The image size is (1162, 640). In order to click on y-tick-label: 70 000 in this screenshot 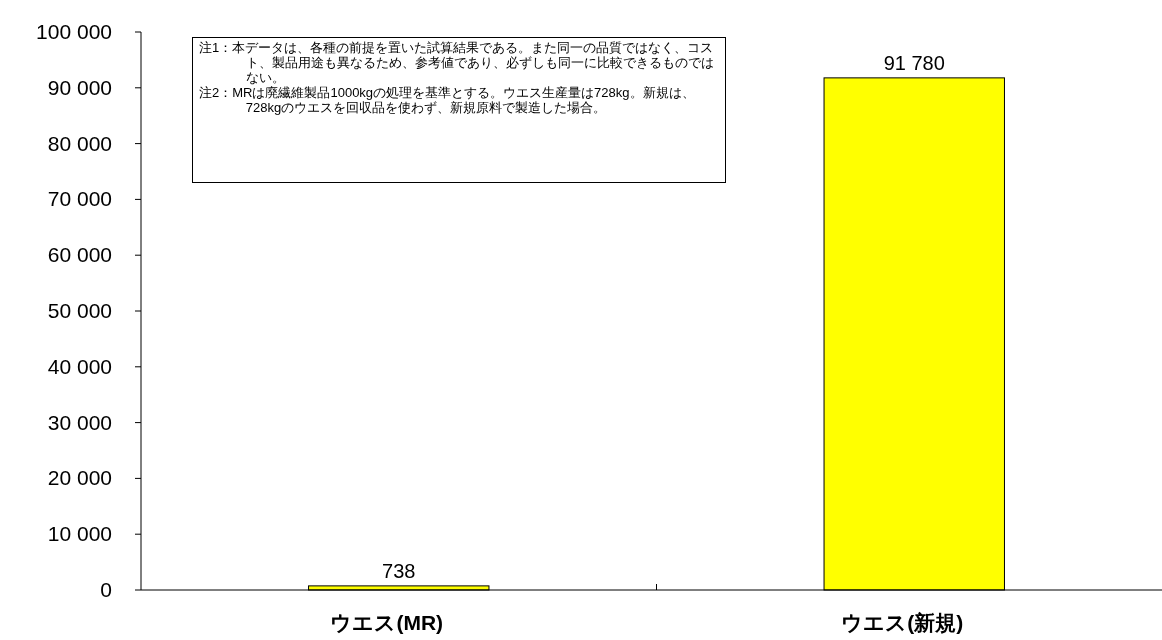, I will do `click(79, 199)`.